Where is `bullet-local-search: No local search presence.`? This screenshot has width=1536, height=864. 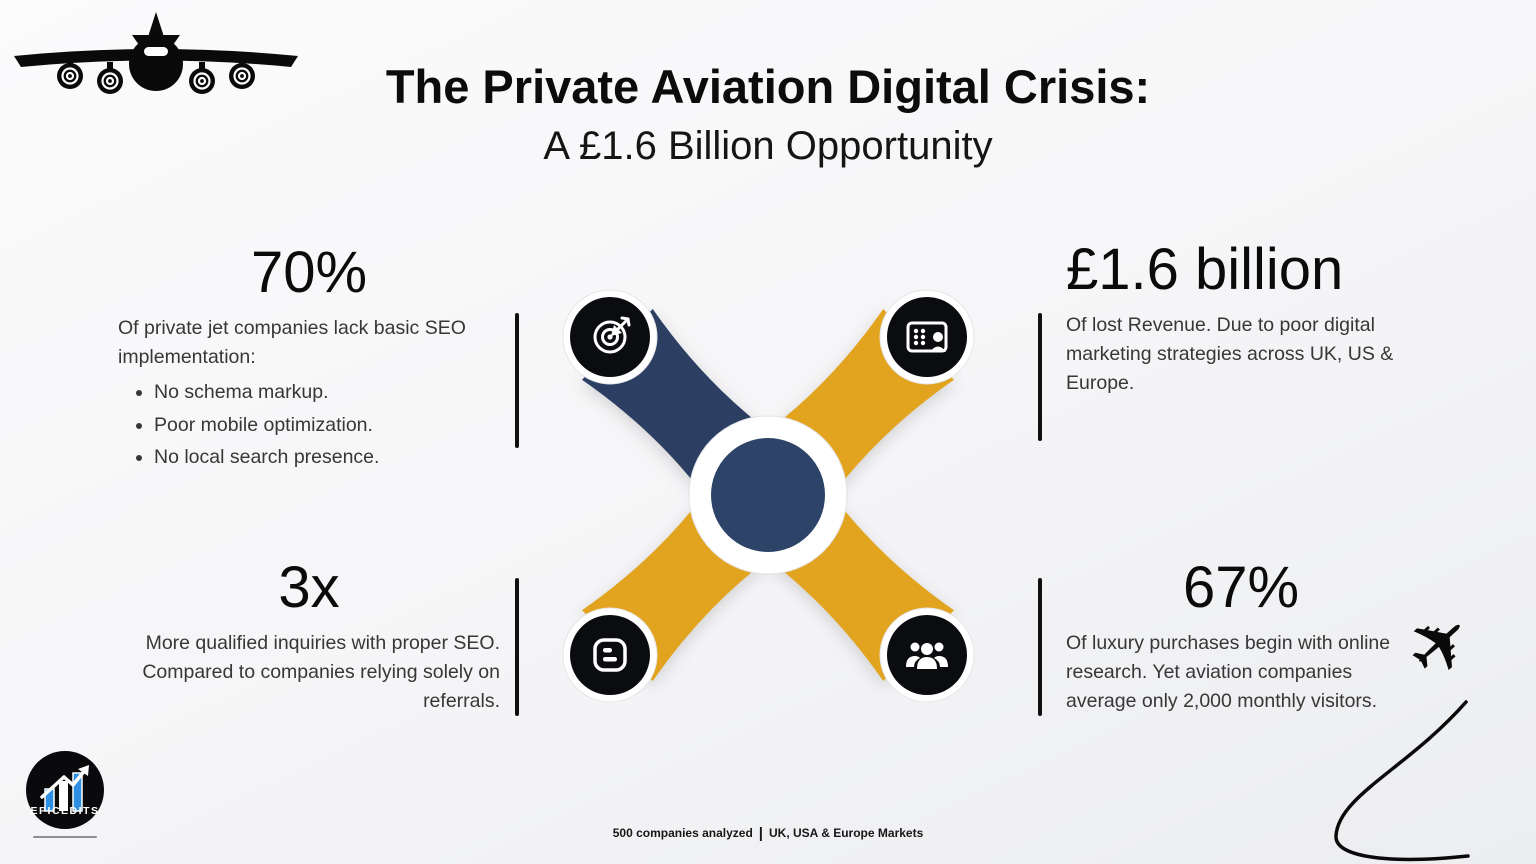
bullet-local-search: No local search presence. is located at coordinates (327, 457).